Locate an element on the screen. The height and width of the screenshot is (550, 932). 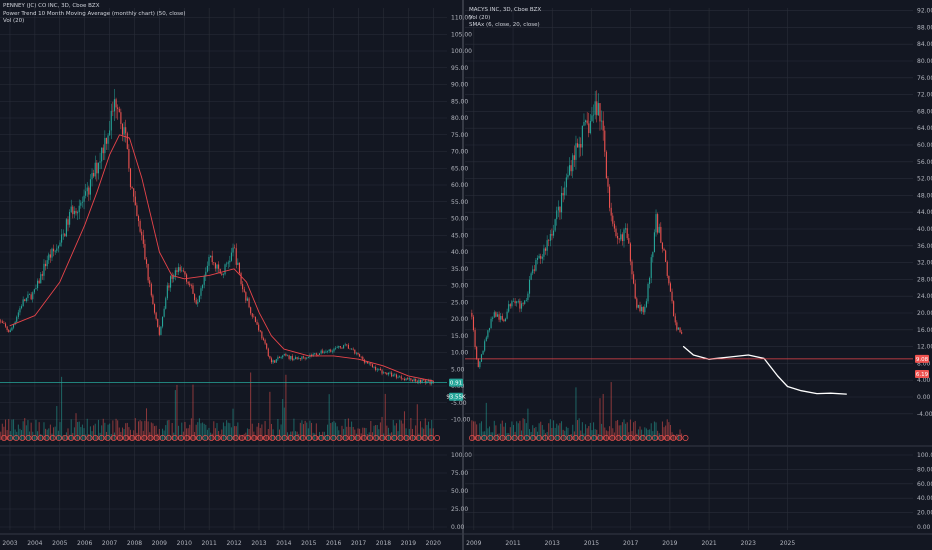
left-x-tick-label: 2015 is located at coordinates (308, 543).